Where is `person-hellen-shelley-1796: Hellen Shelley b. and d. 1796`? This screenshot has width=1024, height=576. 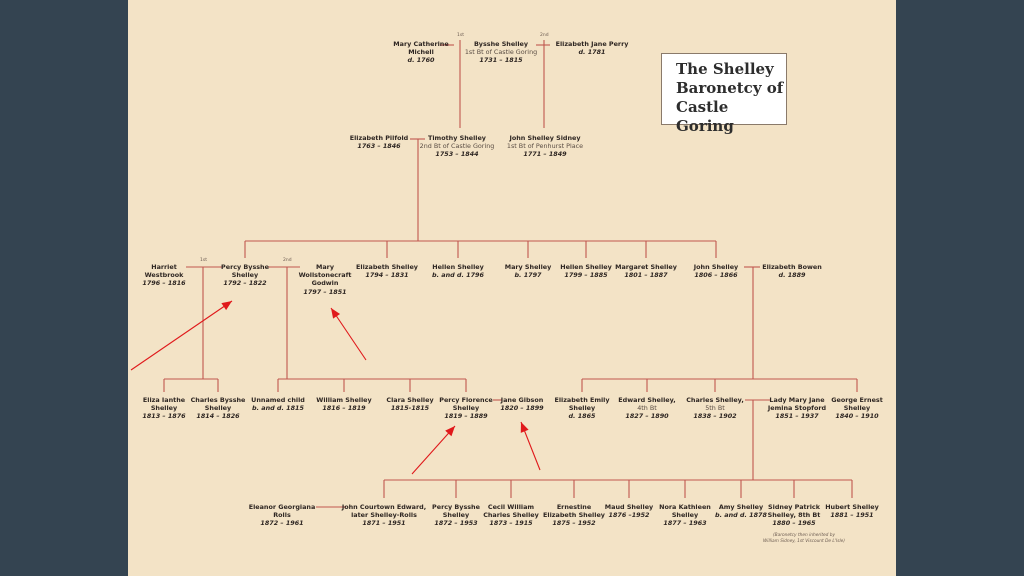 person-hellen-shelley-1796: Hellen Shelley b. and d. 1796 is located at coordinates (458, 271).